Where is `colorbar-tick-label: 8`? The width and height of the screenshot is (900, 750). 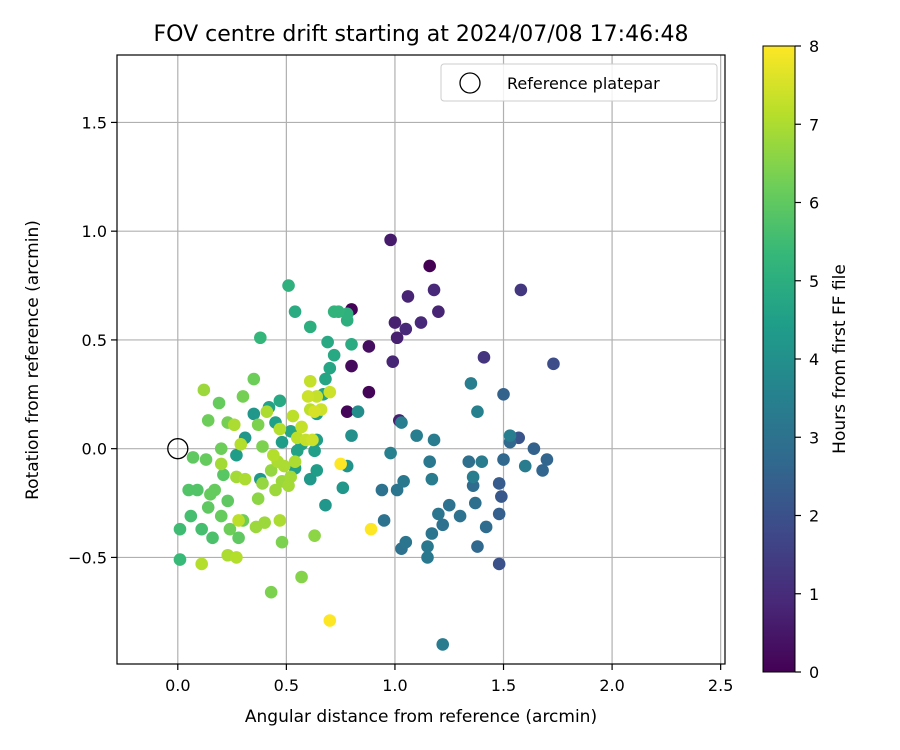 colorbar-tick-label: 8 is located at coordinates (814, 46).